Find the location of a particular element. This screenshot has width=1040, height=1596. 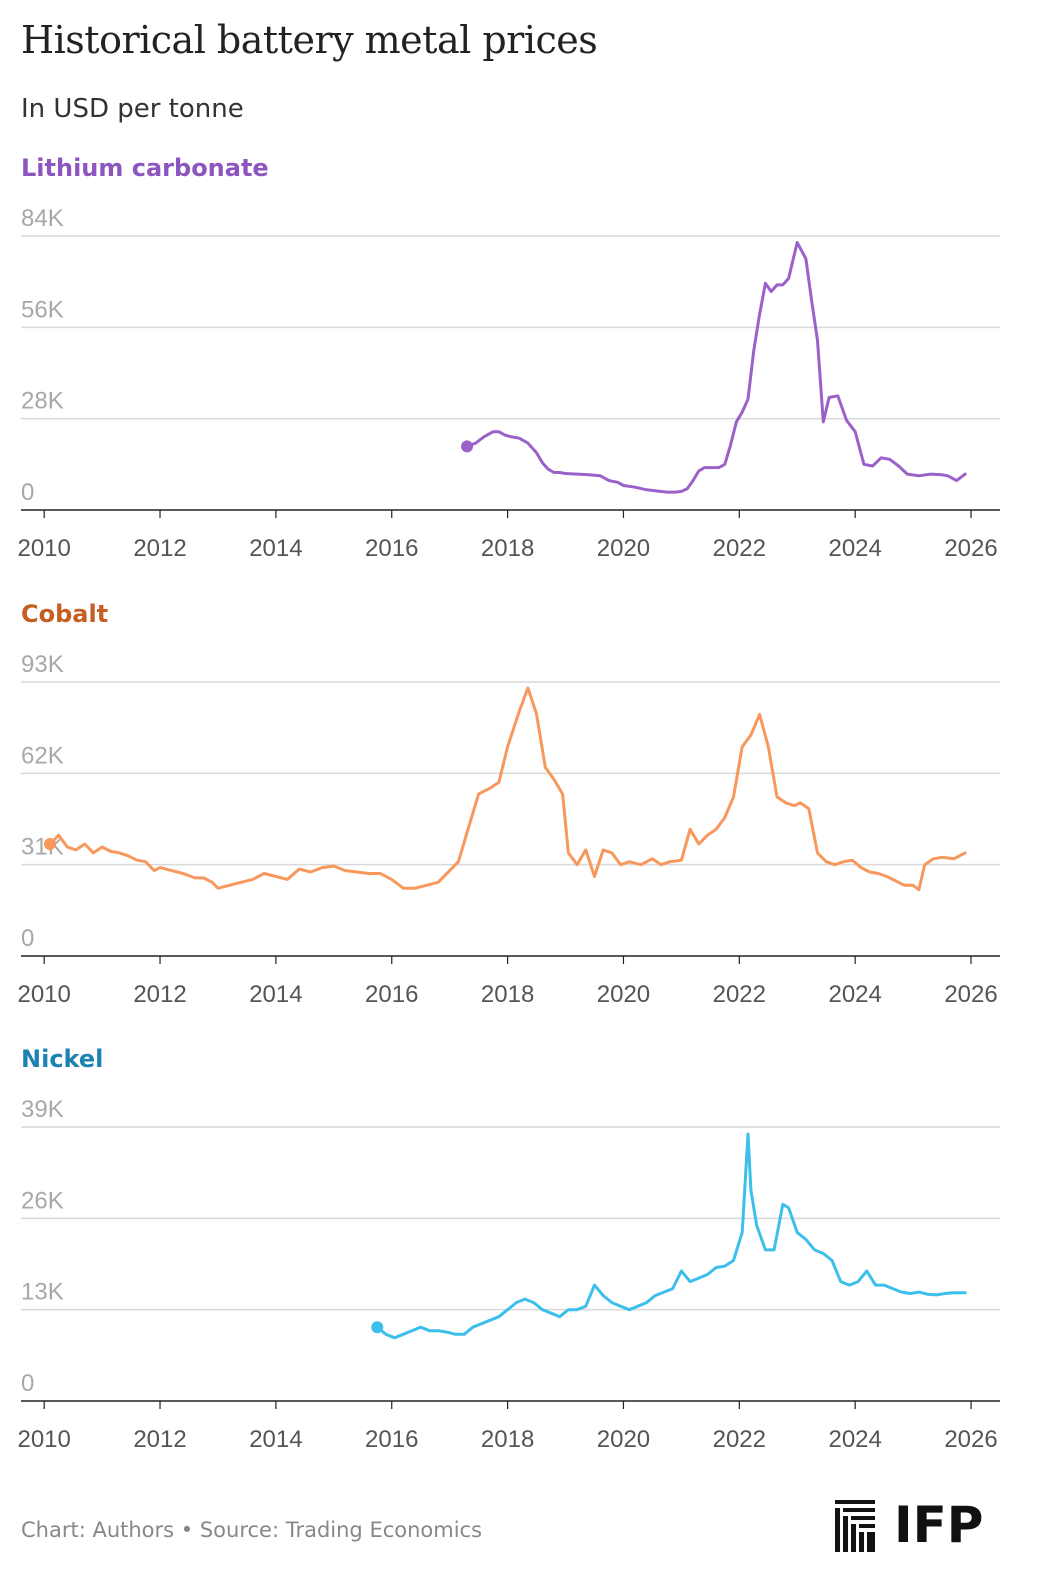

y-tick-label: 84K is located at coordinates (42, 218).